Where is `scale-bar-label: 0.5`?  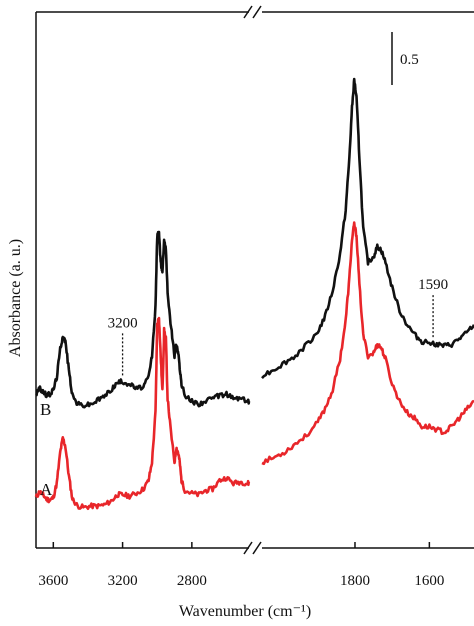 scale-bar-label: 0.5 is located at coordinates (409, 60).